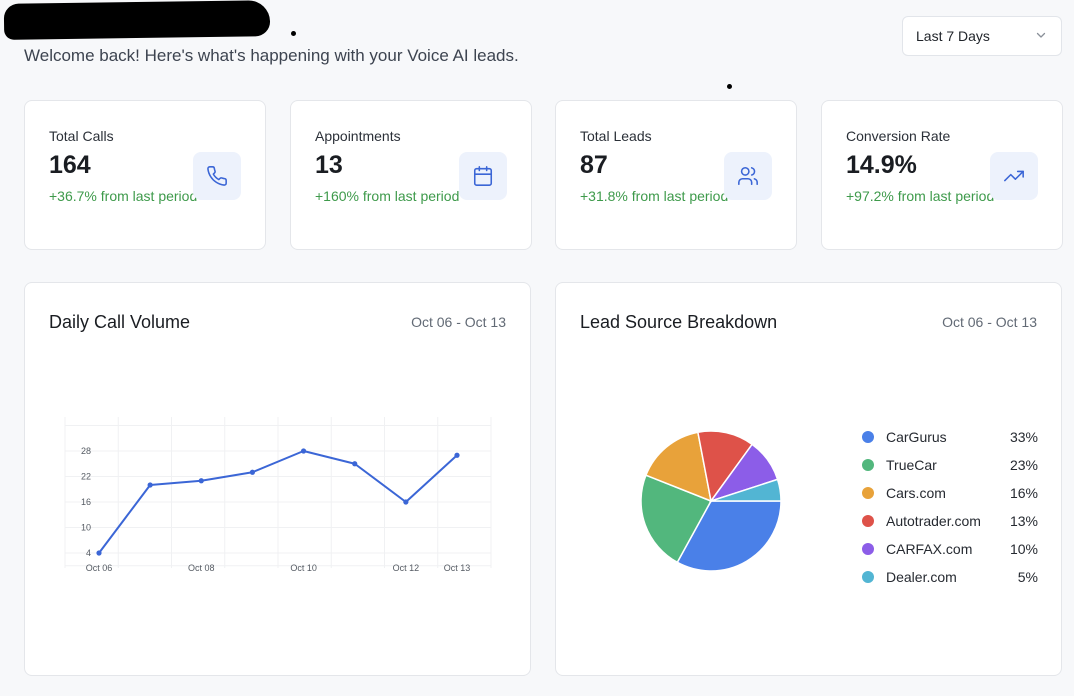  What do you see at coordinates (676, 175) in the screenshot?
I see `kpi-card-total-leads: Total Leads 87 +31.8% from last period` at bounding box center [676, 175].